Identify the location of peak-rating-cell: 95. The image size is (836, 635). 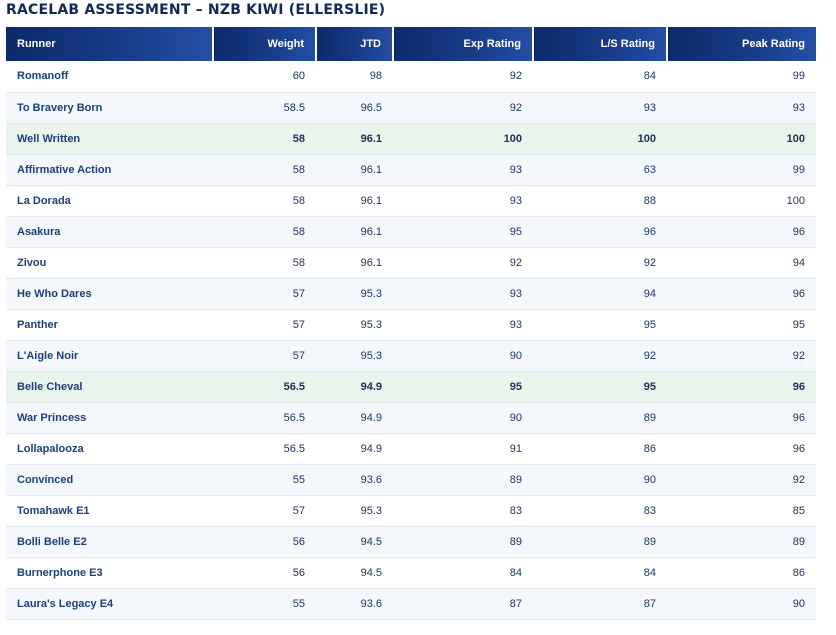
(741, 325).